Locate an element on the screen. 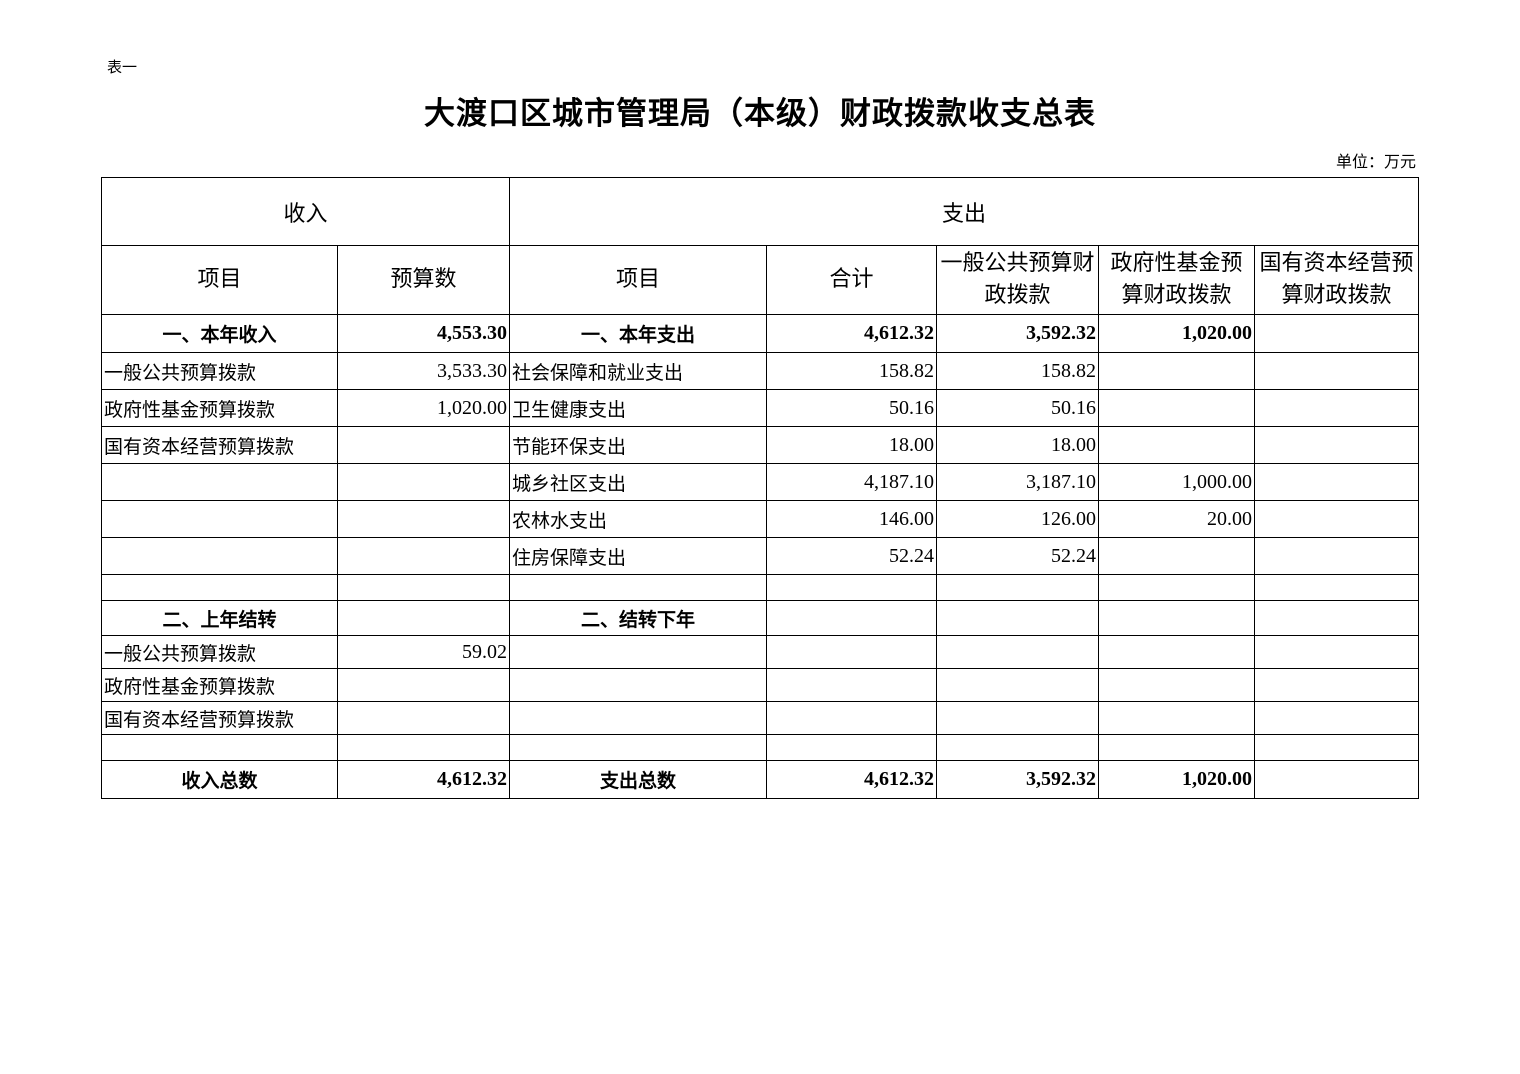 Image resolution: width=1520 pixels, height=1074 pixels. cell-expense-item: 二、结转下年 is located at coordinates (638, 618).